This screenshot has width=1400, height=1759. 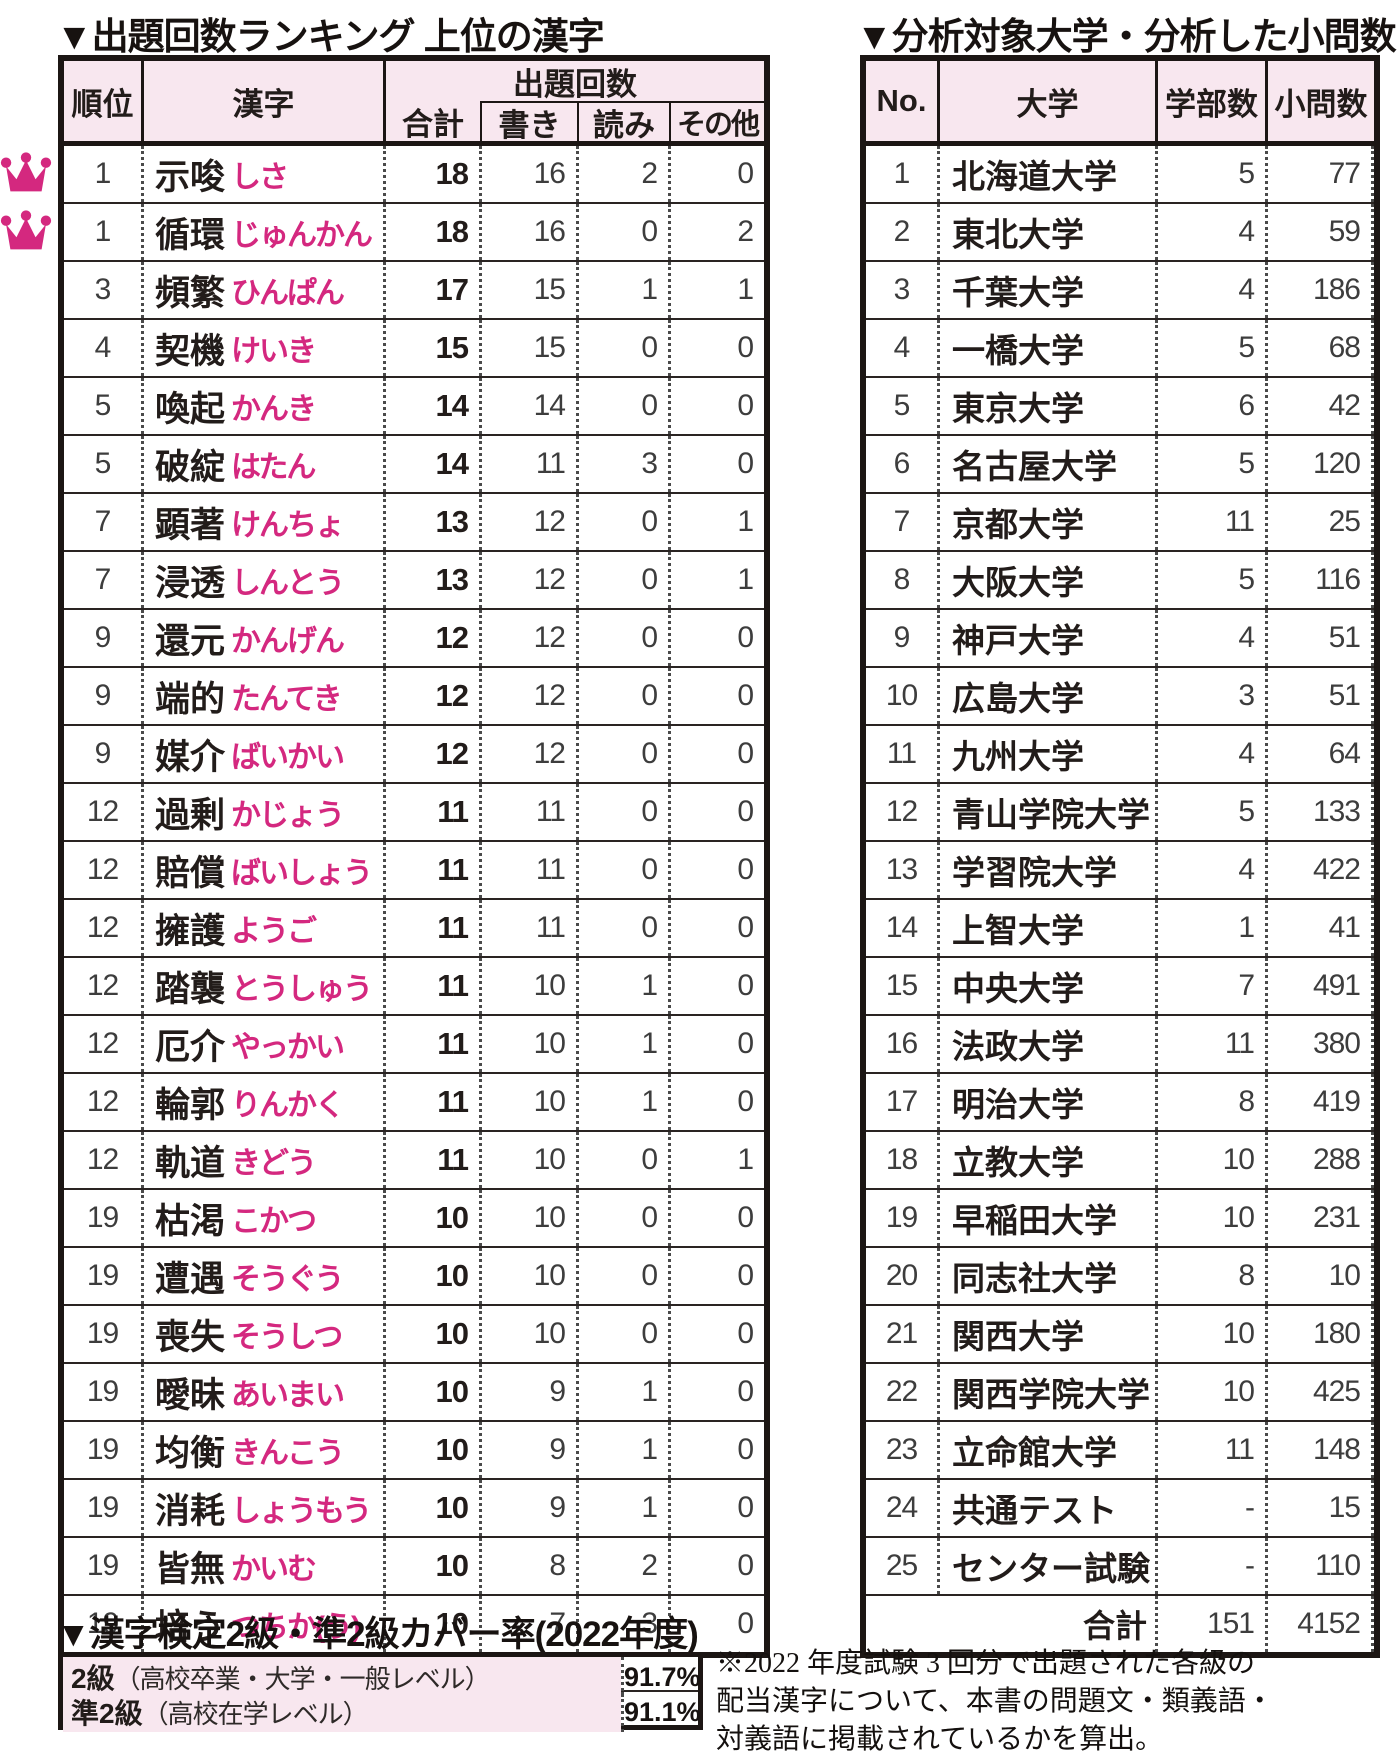 I want to click on kanji-text: 過剰, so click(x=190, y=815).